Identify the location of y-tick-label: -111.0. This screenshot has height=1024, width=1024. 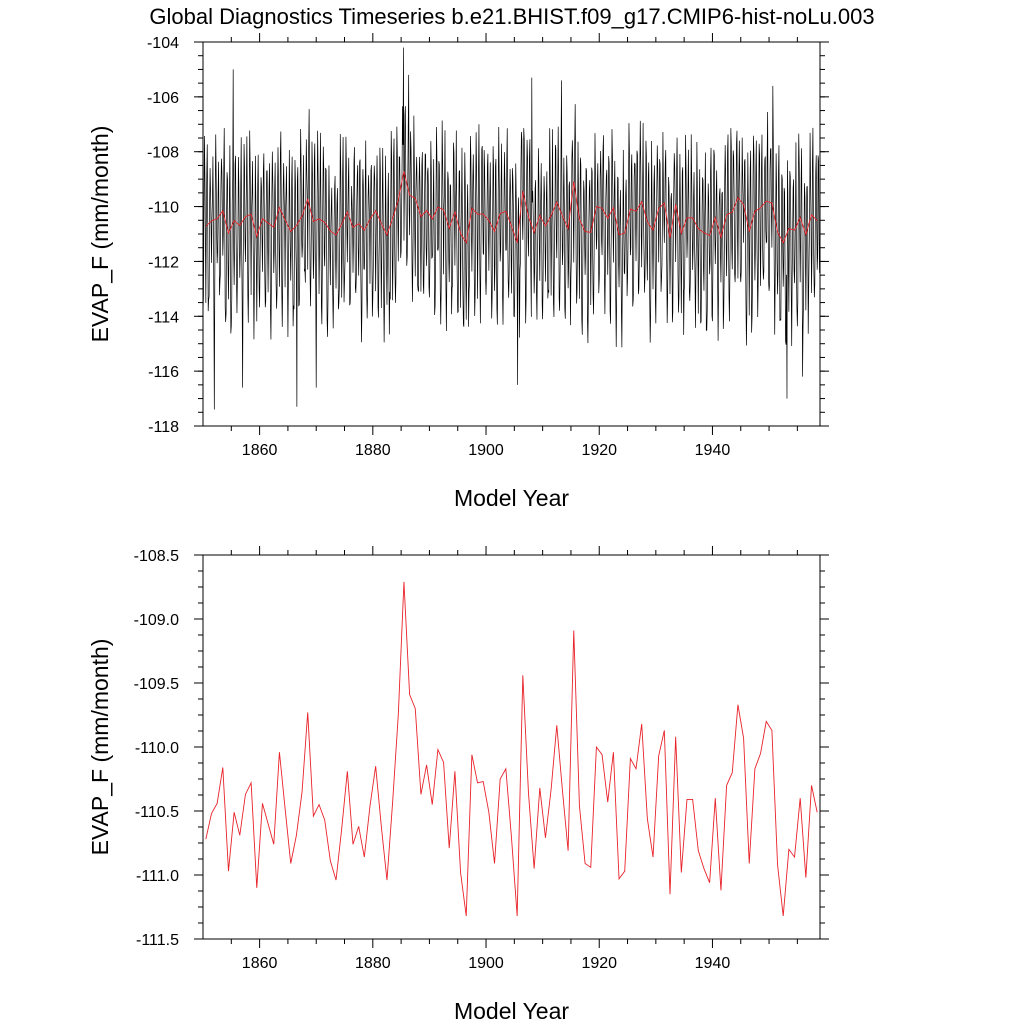
(157, 876).